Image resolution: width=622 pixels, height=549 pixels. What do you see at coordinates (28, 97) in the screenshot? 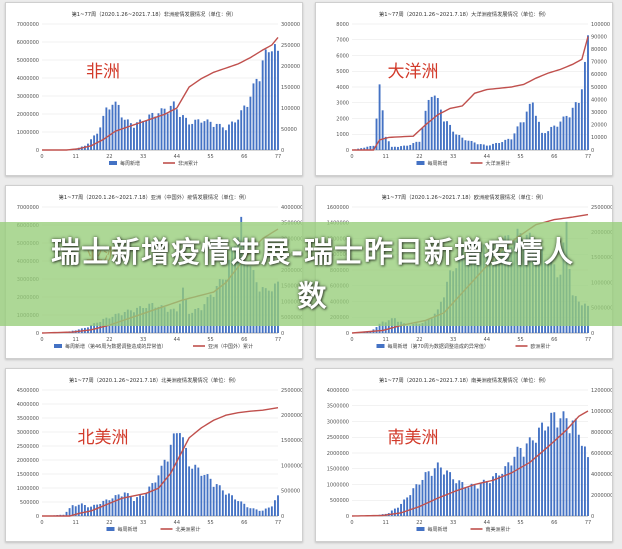
I see `y-left-tick-label: 3000000` at bounding box center [28, 97].